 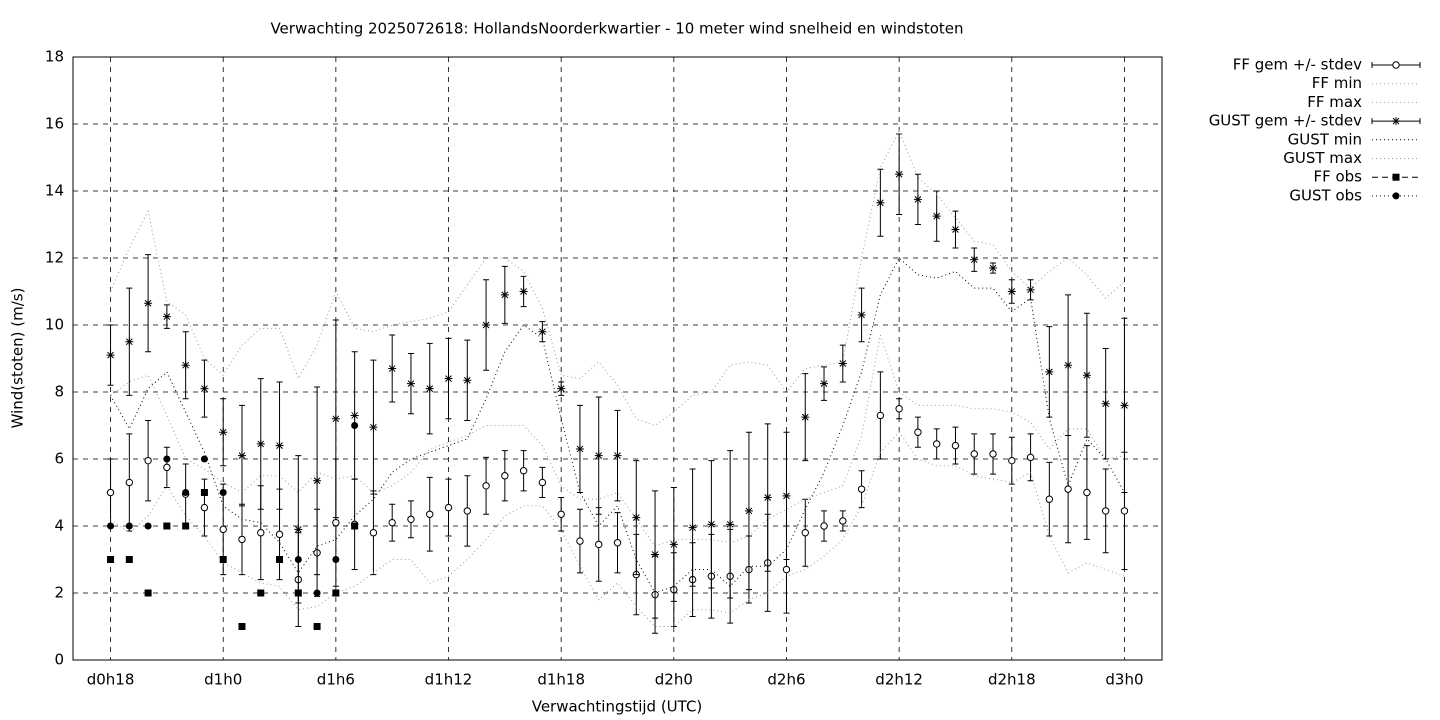 I want to click on y-tick-label: 18, so click(x=54, y=57).